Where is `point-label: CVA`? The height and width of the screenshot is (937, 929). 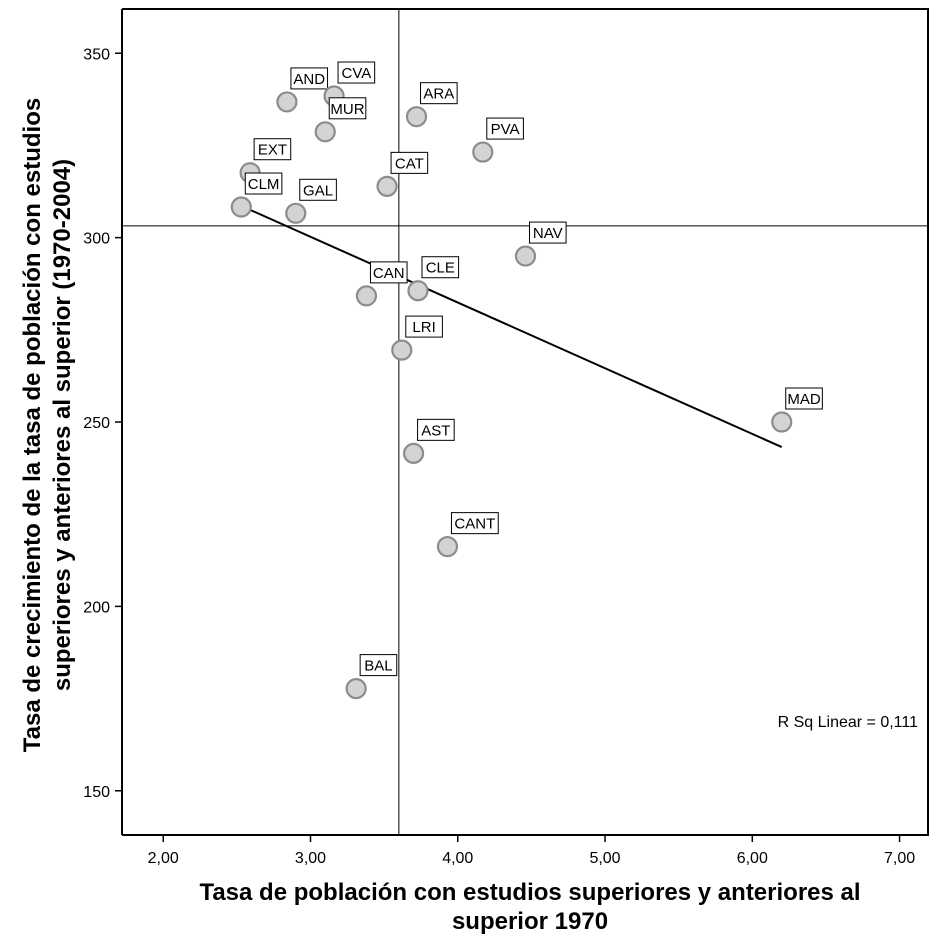
point-label: CVA is located at coordinates (356, 73).